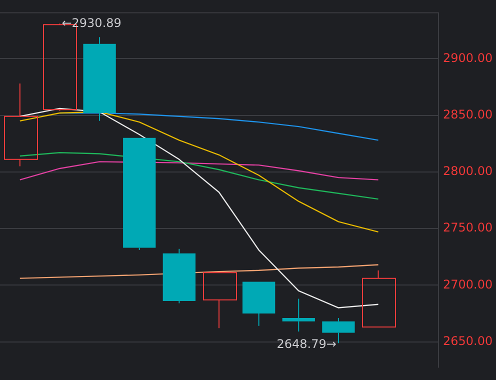 Image resolution: width=496 pixels, height=380 pixels. Describe the element at coordinates (306, 344) in the screenshot. I see `annotation: 2648.79→` at that location.